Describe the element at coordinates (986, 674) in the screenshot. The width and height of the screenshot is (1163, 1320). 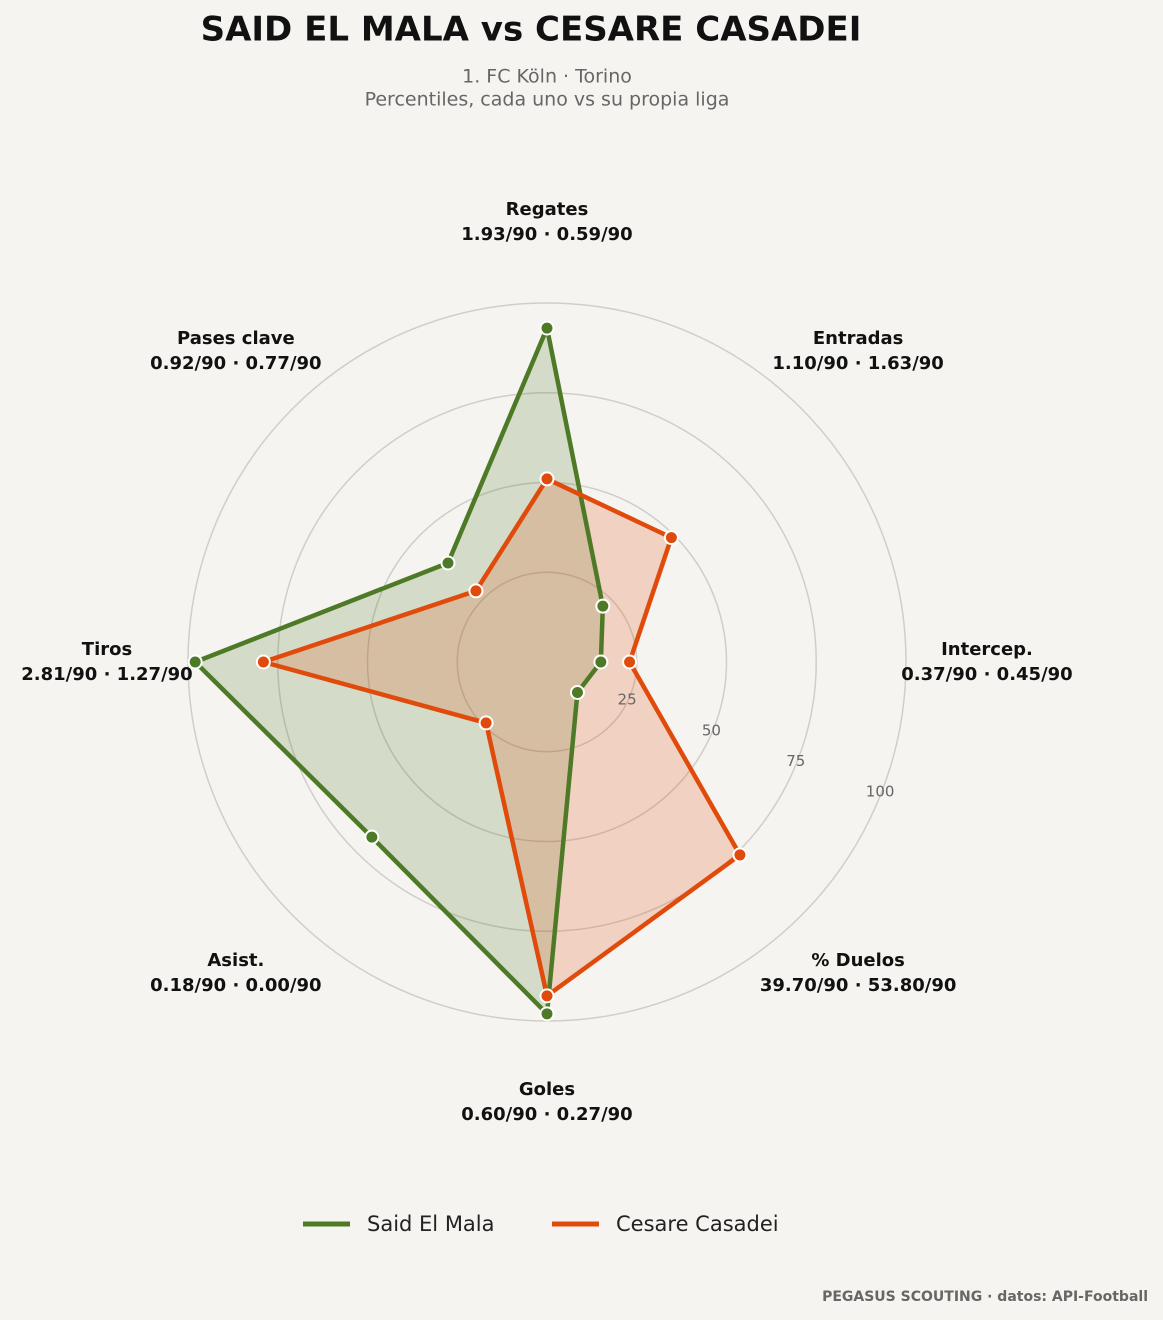
I see `axis-detail: 0.37/90 · 0.45/90` at that location.